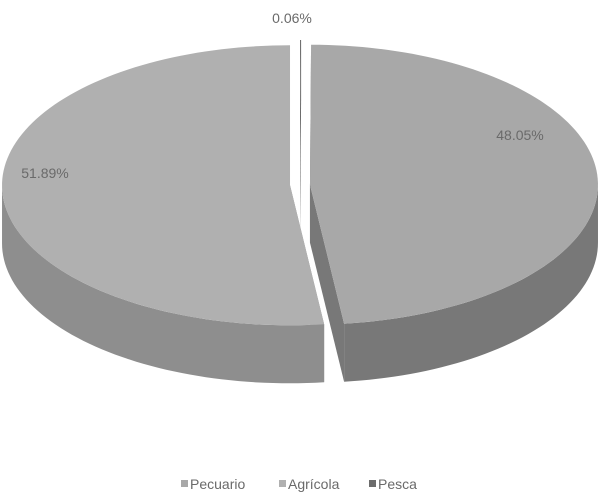 The width and height of the screenshot is (598, 494). What do you see at coordinates (184, 483) in the screenshot?
I see `legend-swatch-pecuario` at bounding box center [184, 483].